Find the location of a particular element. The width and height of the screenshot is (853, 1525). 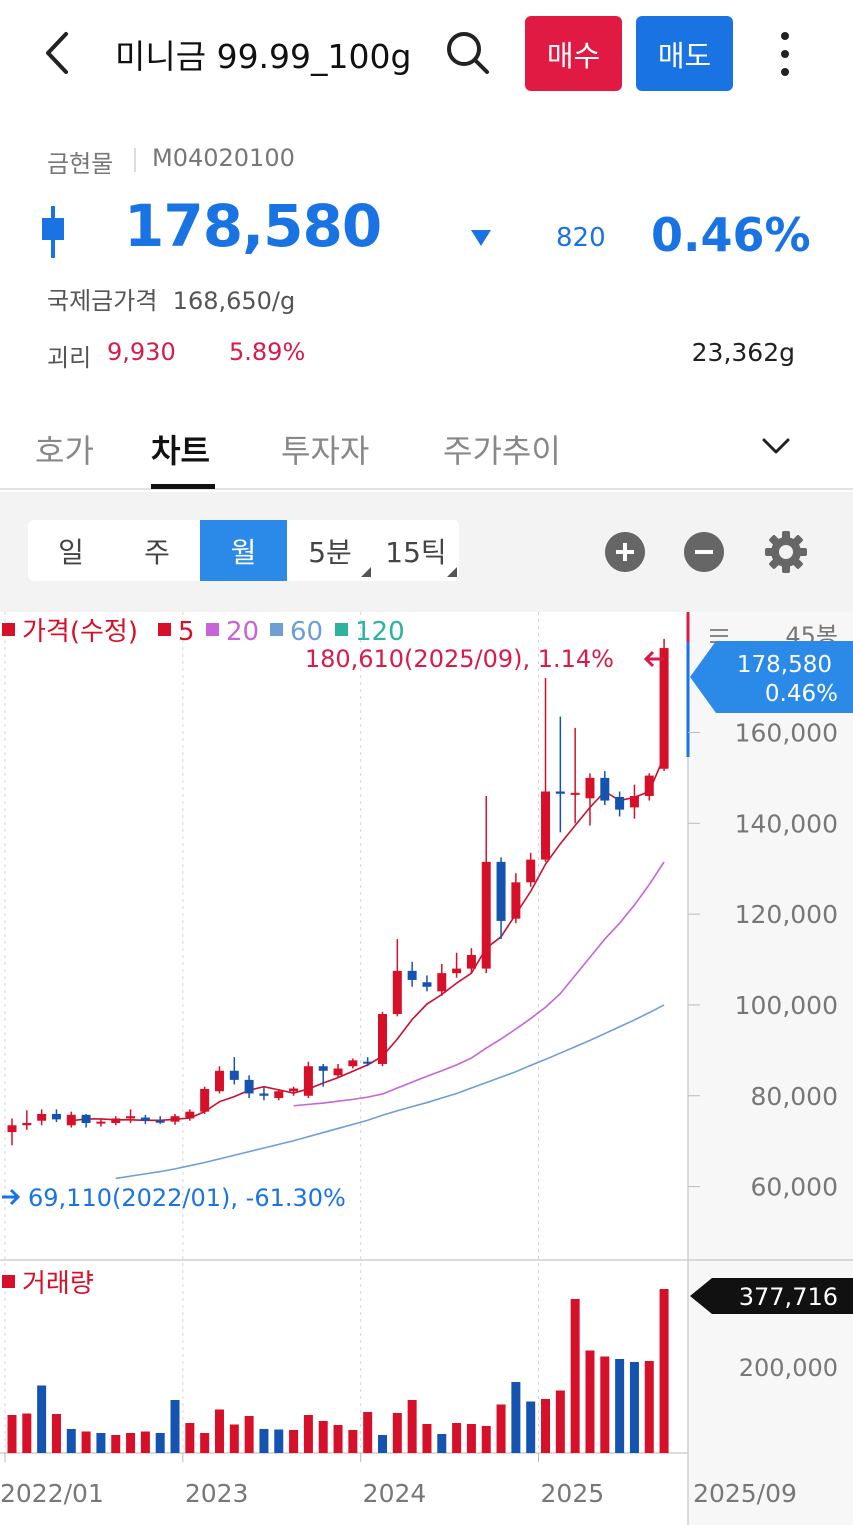

category-label: 금현물 is located at coordinates (80, 164).